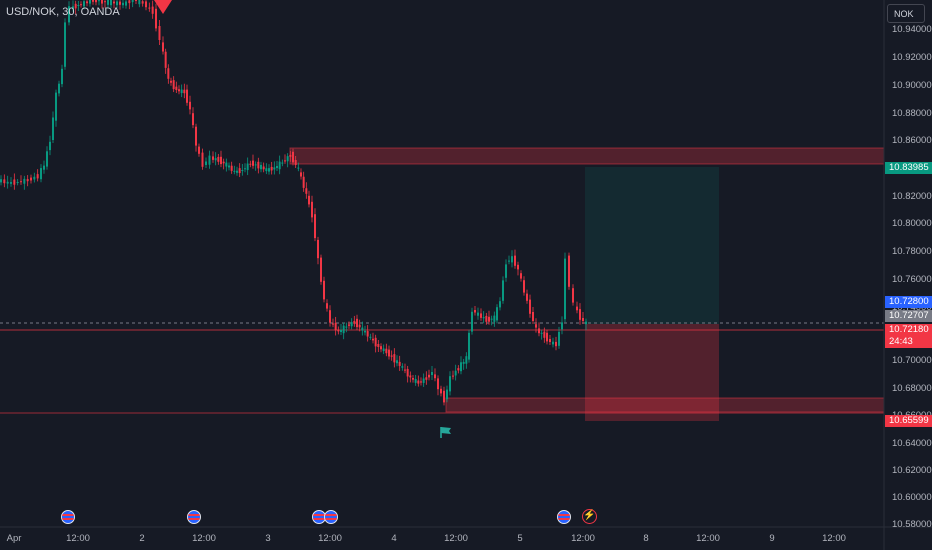 Image resolution: width=932 pixels, height=550 pixels. Describe the element at coordinates (445, 432) in the screenshot. I see `flag-icon` at that location.